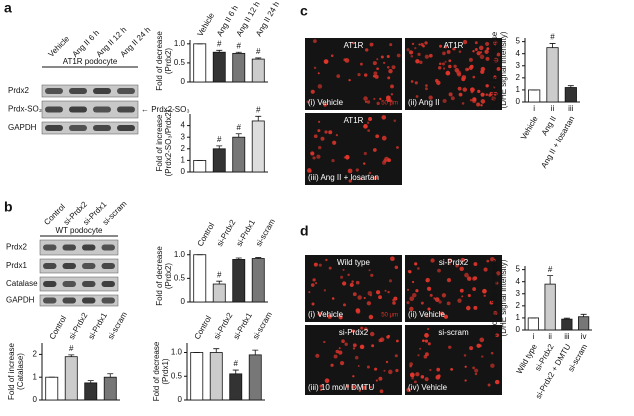 The width and height of the screenshot is (634, 416). What do you see at coordinates (518, 53) in the screenshot?
I see `y-tick-label: 4` at bounding box center [518, 53].